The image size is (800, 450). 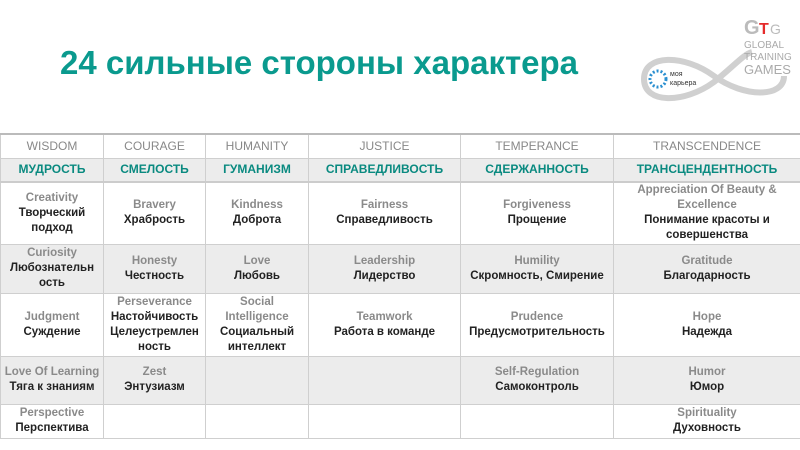 I want to click on strength-en: Bravery, so click(x=154, y=205).